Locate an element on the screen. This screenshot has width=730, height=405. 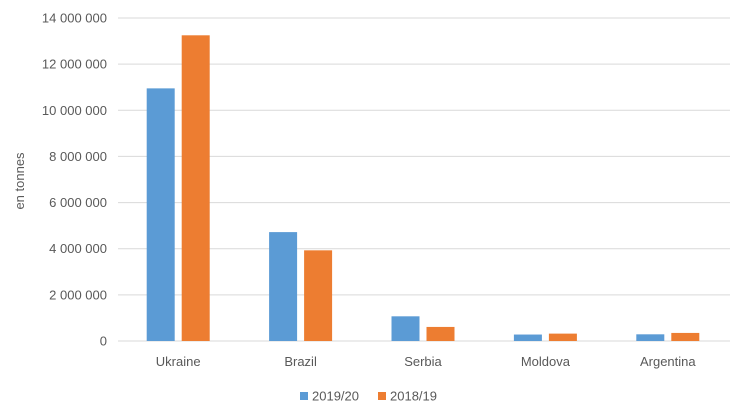
y-tick-label: 8 000 000 is located at coordinates (78, 156).